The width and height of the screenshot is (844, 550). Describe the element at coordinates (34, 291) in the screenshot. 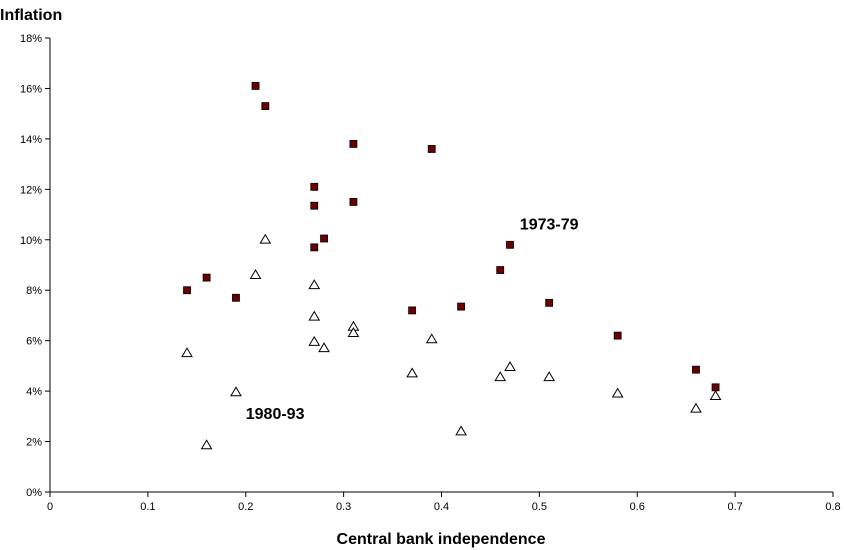

I see `y-tick-label: 8%` at that location.